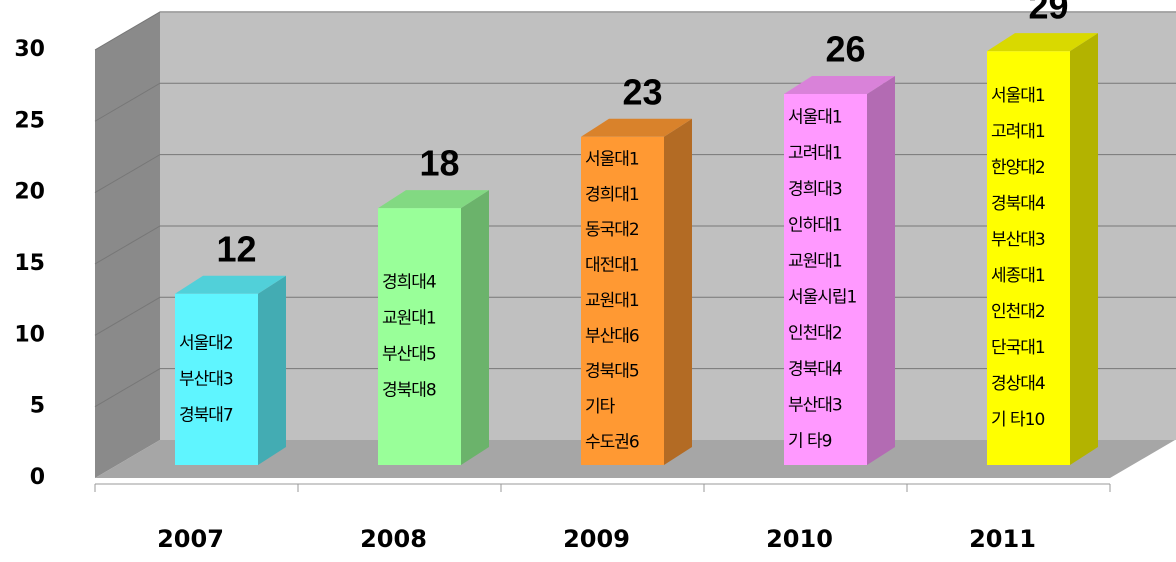 The height and width of the screenshot is (562, 1176). Describe the element at coordinates (612, 230) in the screenshot. I see `bar-text: 동국대2` at that location.